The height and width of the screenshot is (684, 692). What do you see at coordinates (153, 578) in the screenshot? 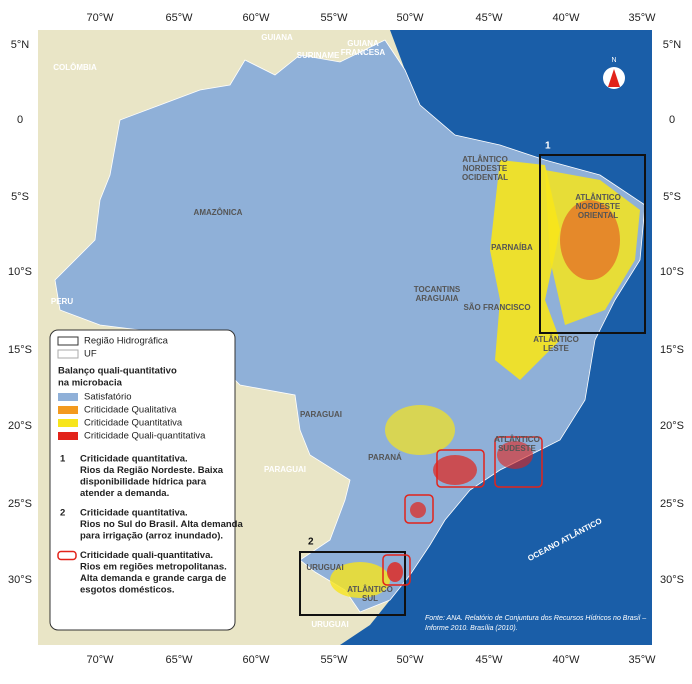
I see `note-text: Alta demanda e grande carga de` at bounding box center [153, 578].